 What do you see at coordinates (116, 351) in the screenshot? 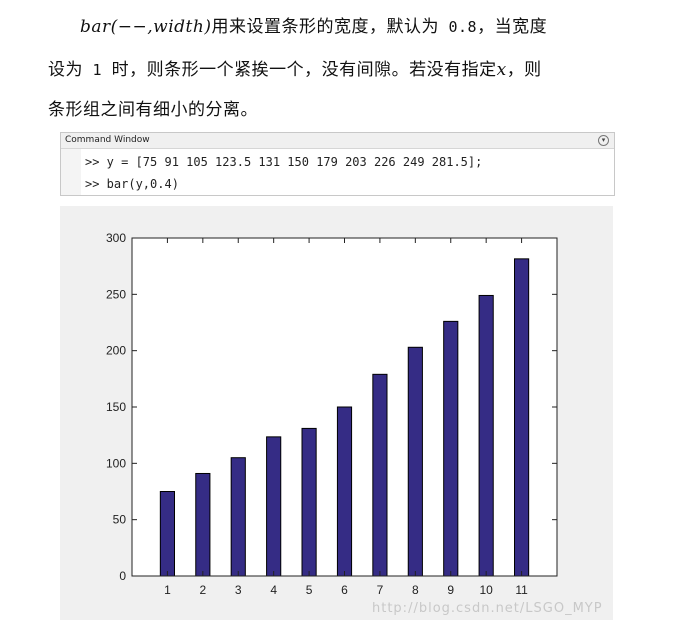
I see `y-tick-label-200: 200` at bounding box center [116, 351].